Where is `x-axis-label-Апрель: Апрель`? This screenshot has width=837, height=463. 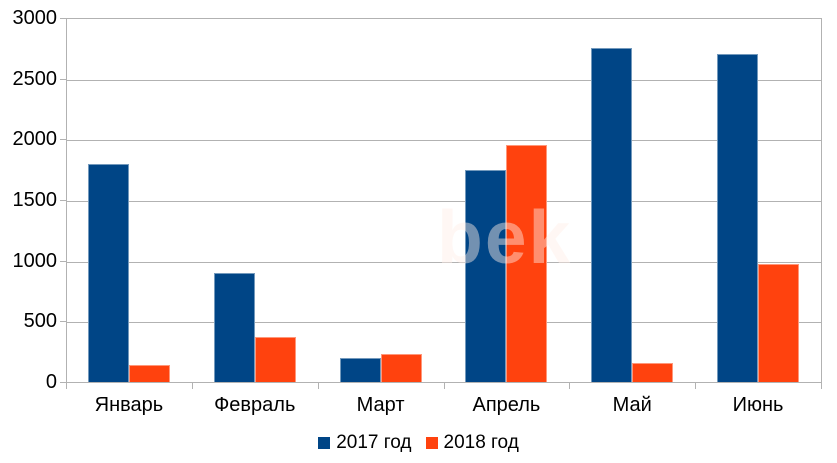 x-axis-label-Апрель: Апрель is located at coordinates (506, 405).